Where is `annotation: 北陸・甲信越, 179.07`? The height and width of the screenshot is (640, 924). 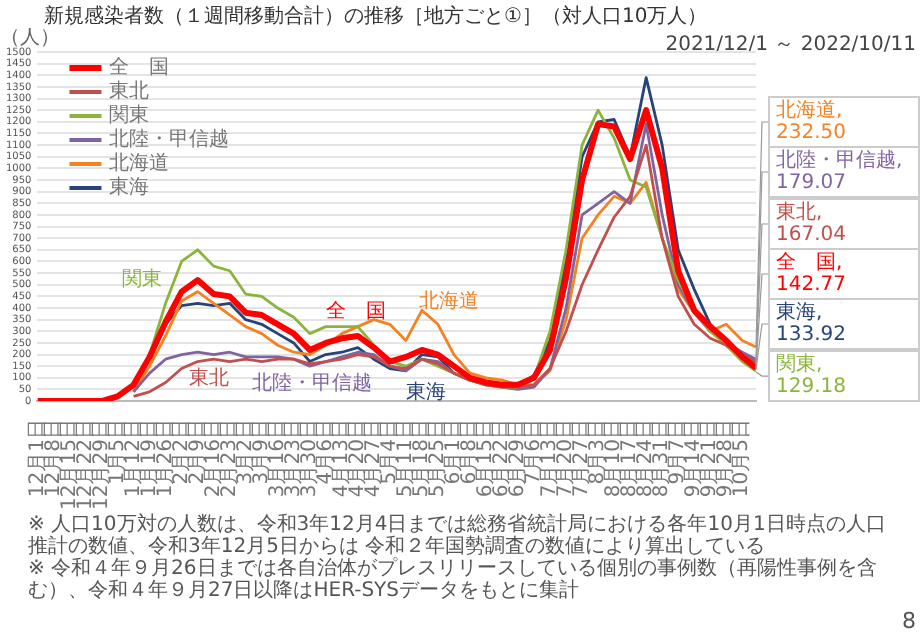 annotation: 北陸・甲信越, 179.07 is located at coordinates (840, 172).